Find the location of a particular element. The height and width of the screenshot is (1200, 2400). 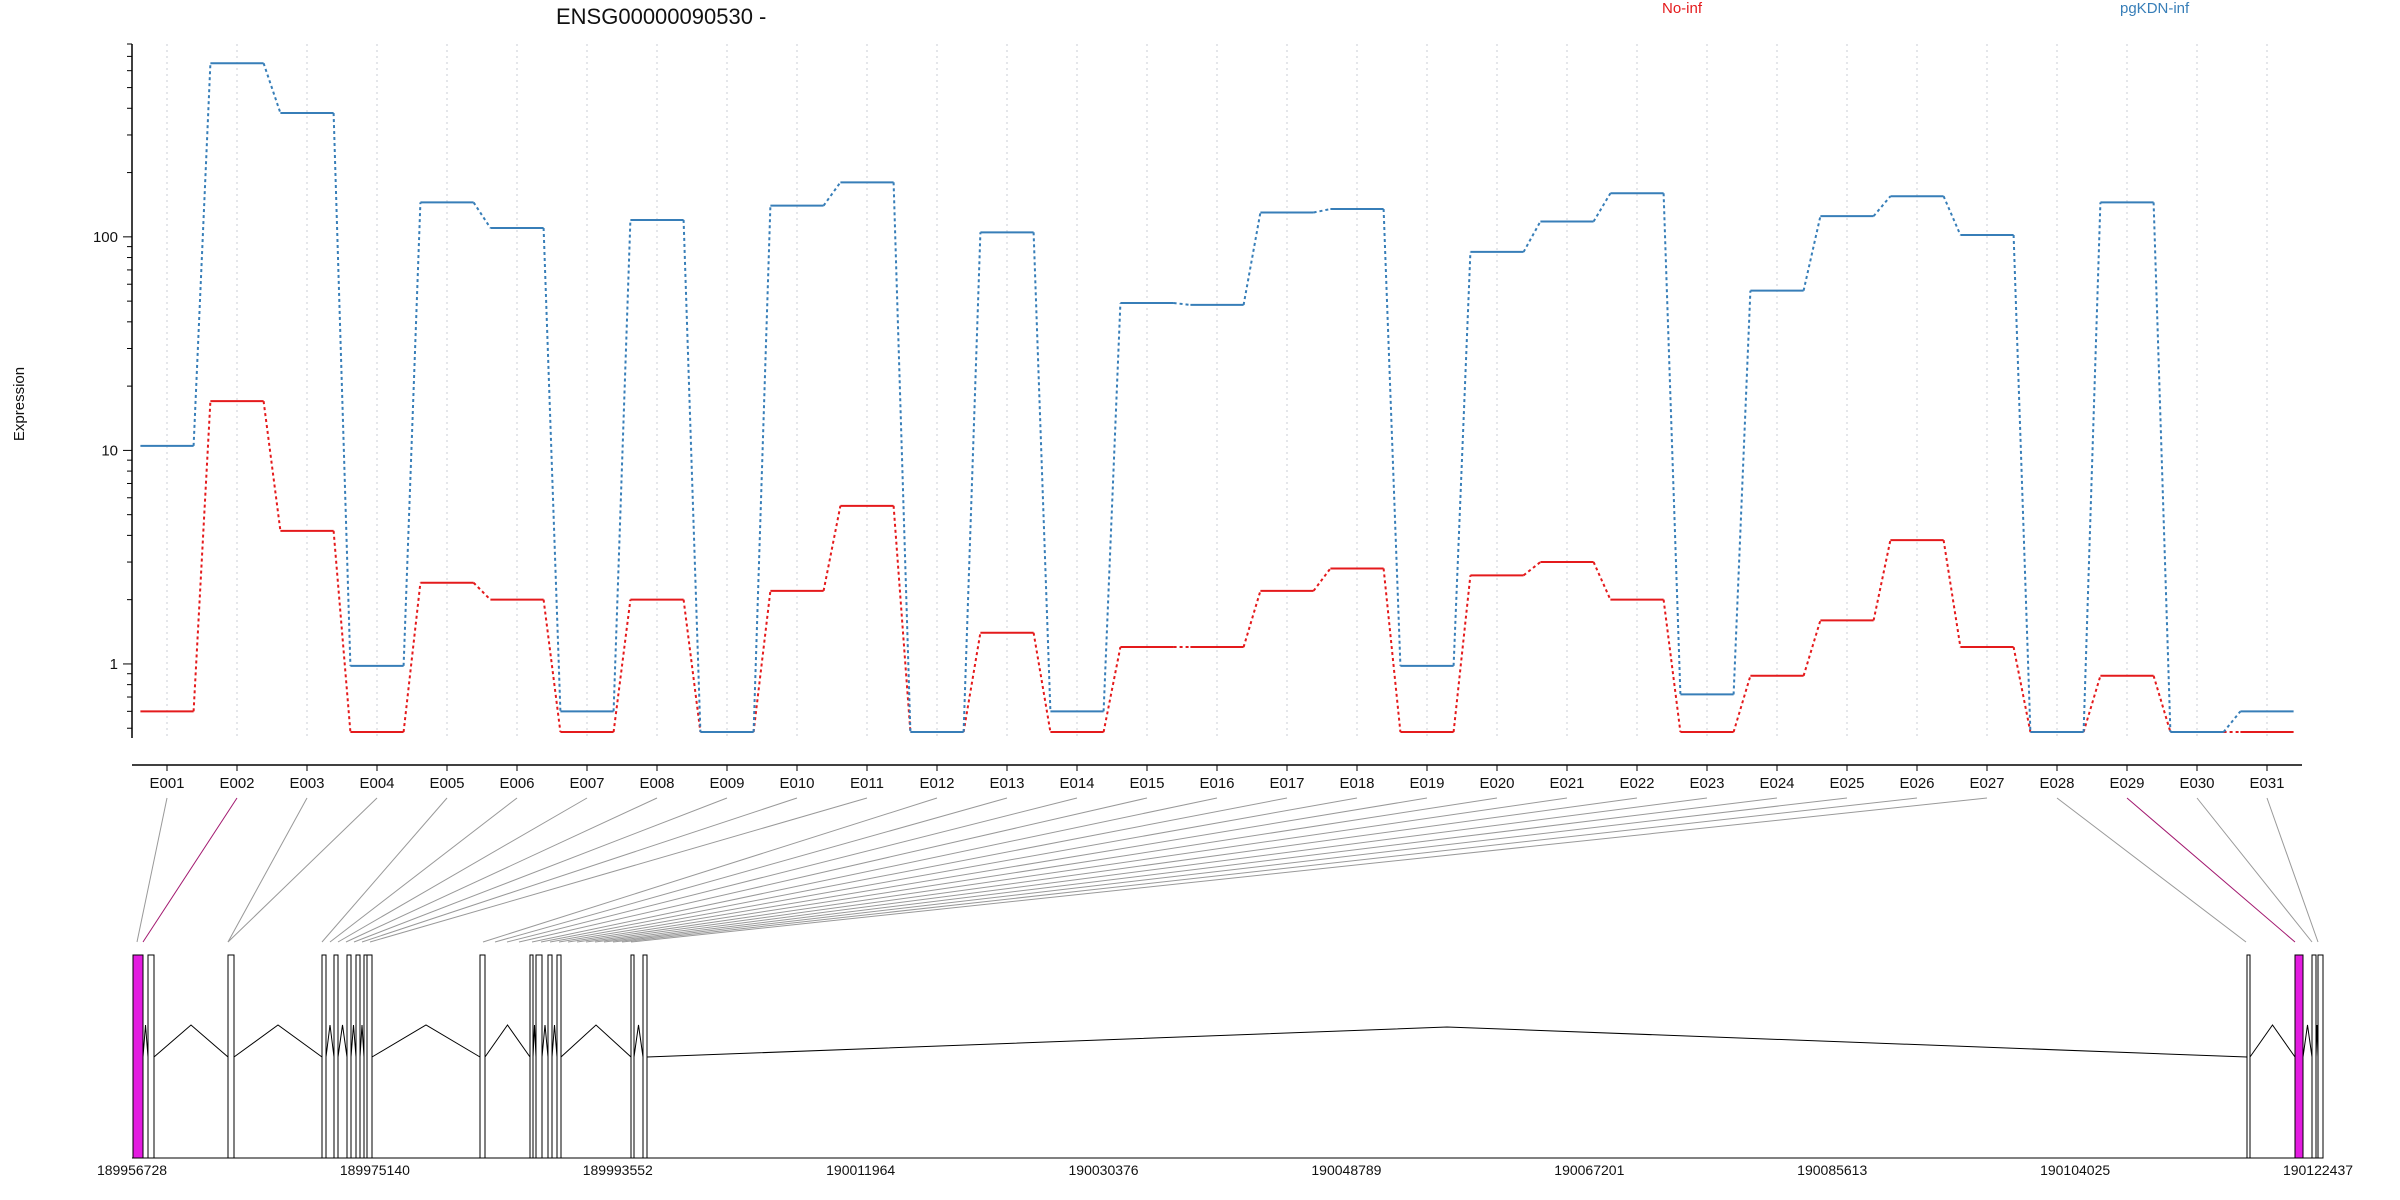

y-tick-label: 100 is located at coordinates (105, 237).